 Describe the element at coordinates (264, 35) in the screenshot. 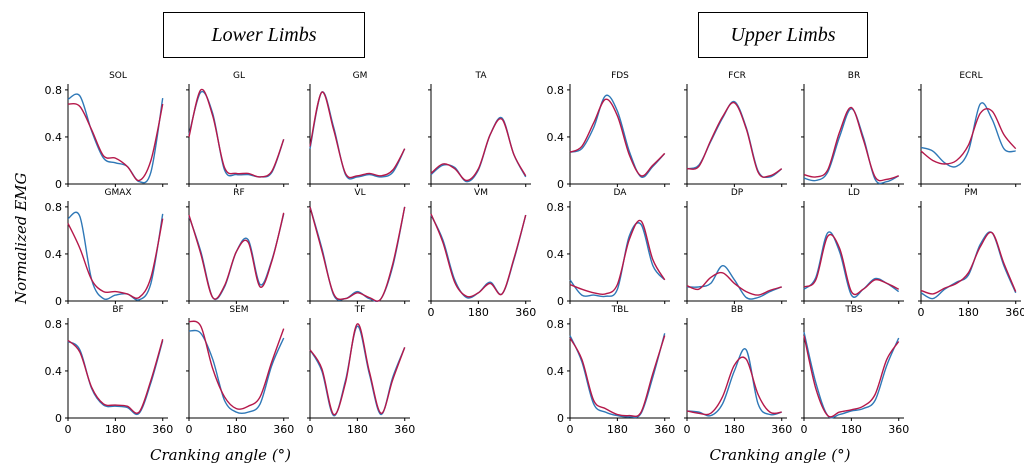

I see `lower-limbs-header: Lower Limbs` at that location.